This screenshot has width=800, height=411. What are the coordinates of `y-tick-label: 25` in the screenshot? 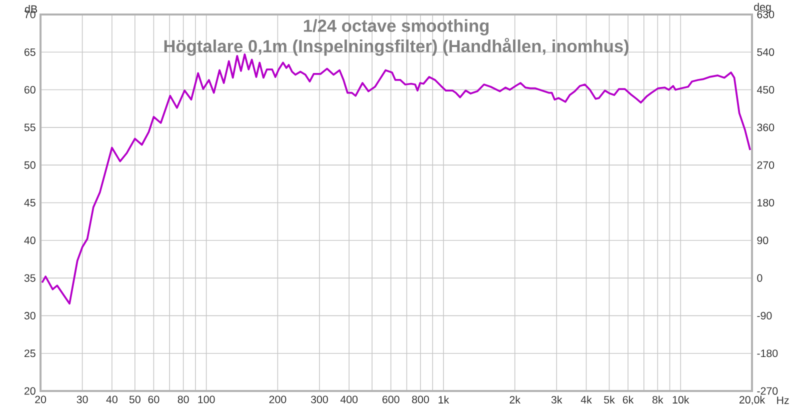 It's located at (30, 354).